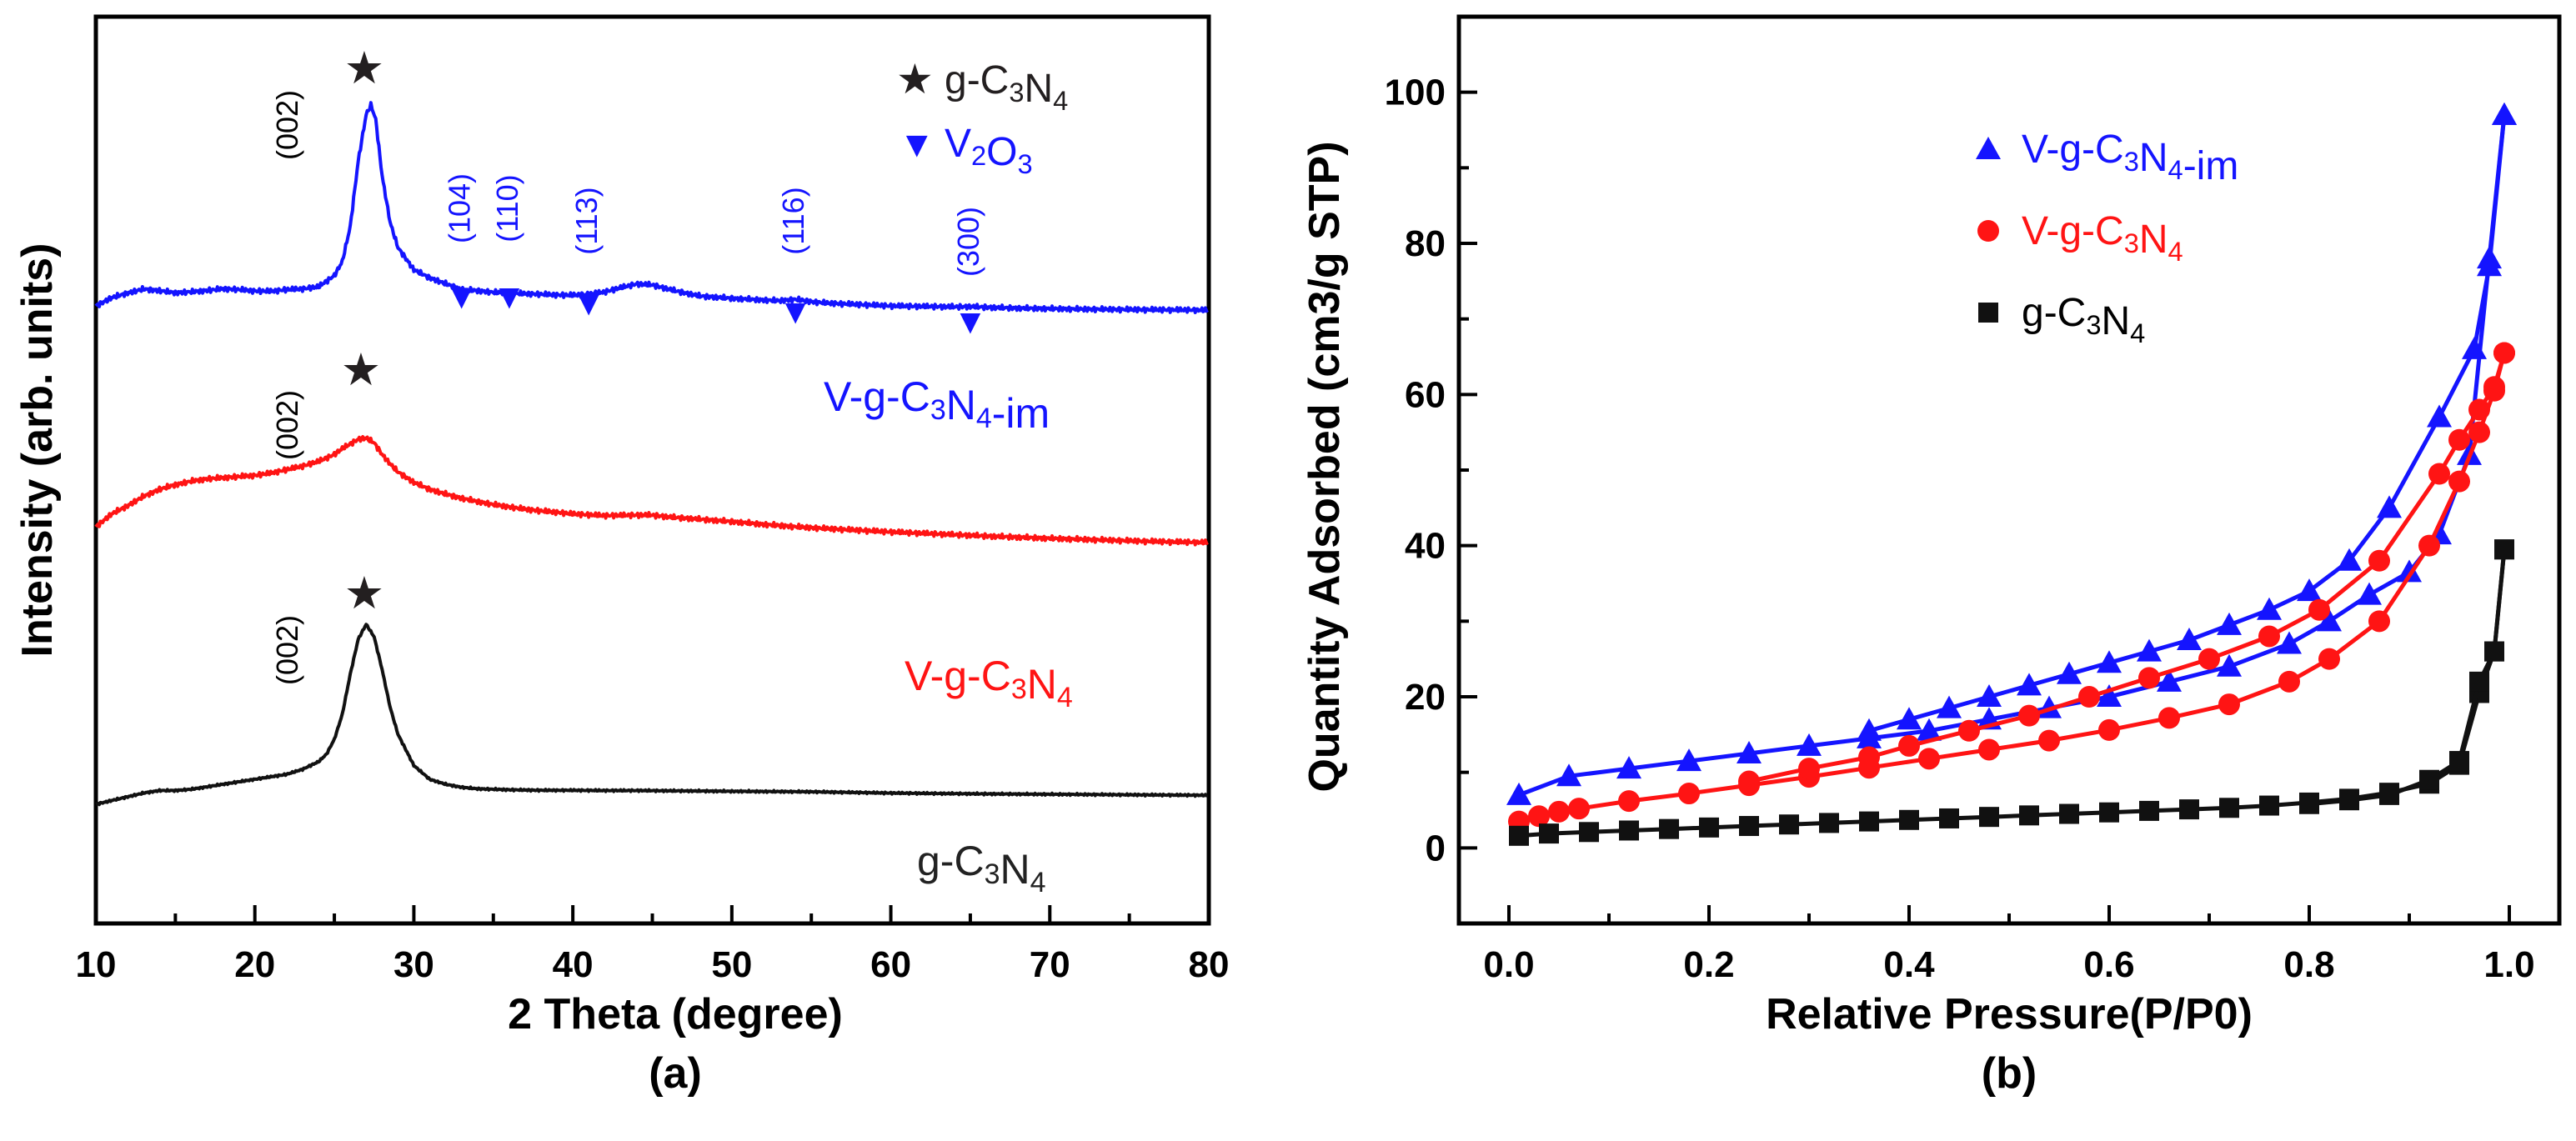 This screenshot has width=2576, height=1141. I want to click on legend-gc3n4-label: g-C3N4, so click(1006, 87).